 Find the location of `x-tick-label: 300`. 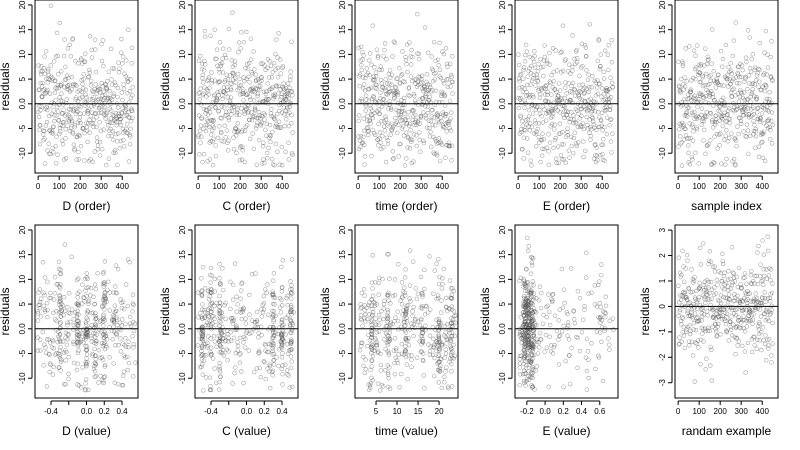

x-tick-label: 300 is located at coordinates (262, 186).